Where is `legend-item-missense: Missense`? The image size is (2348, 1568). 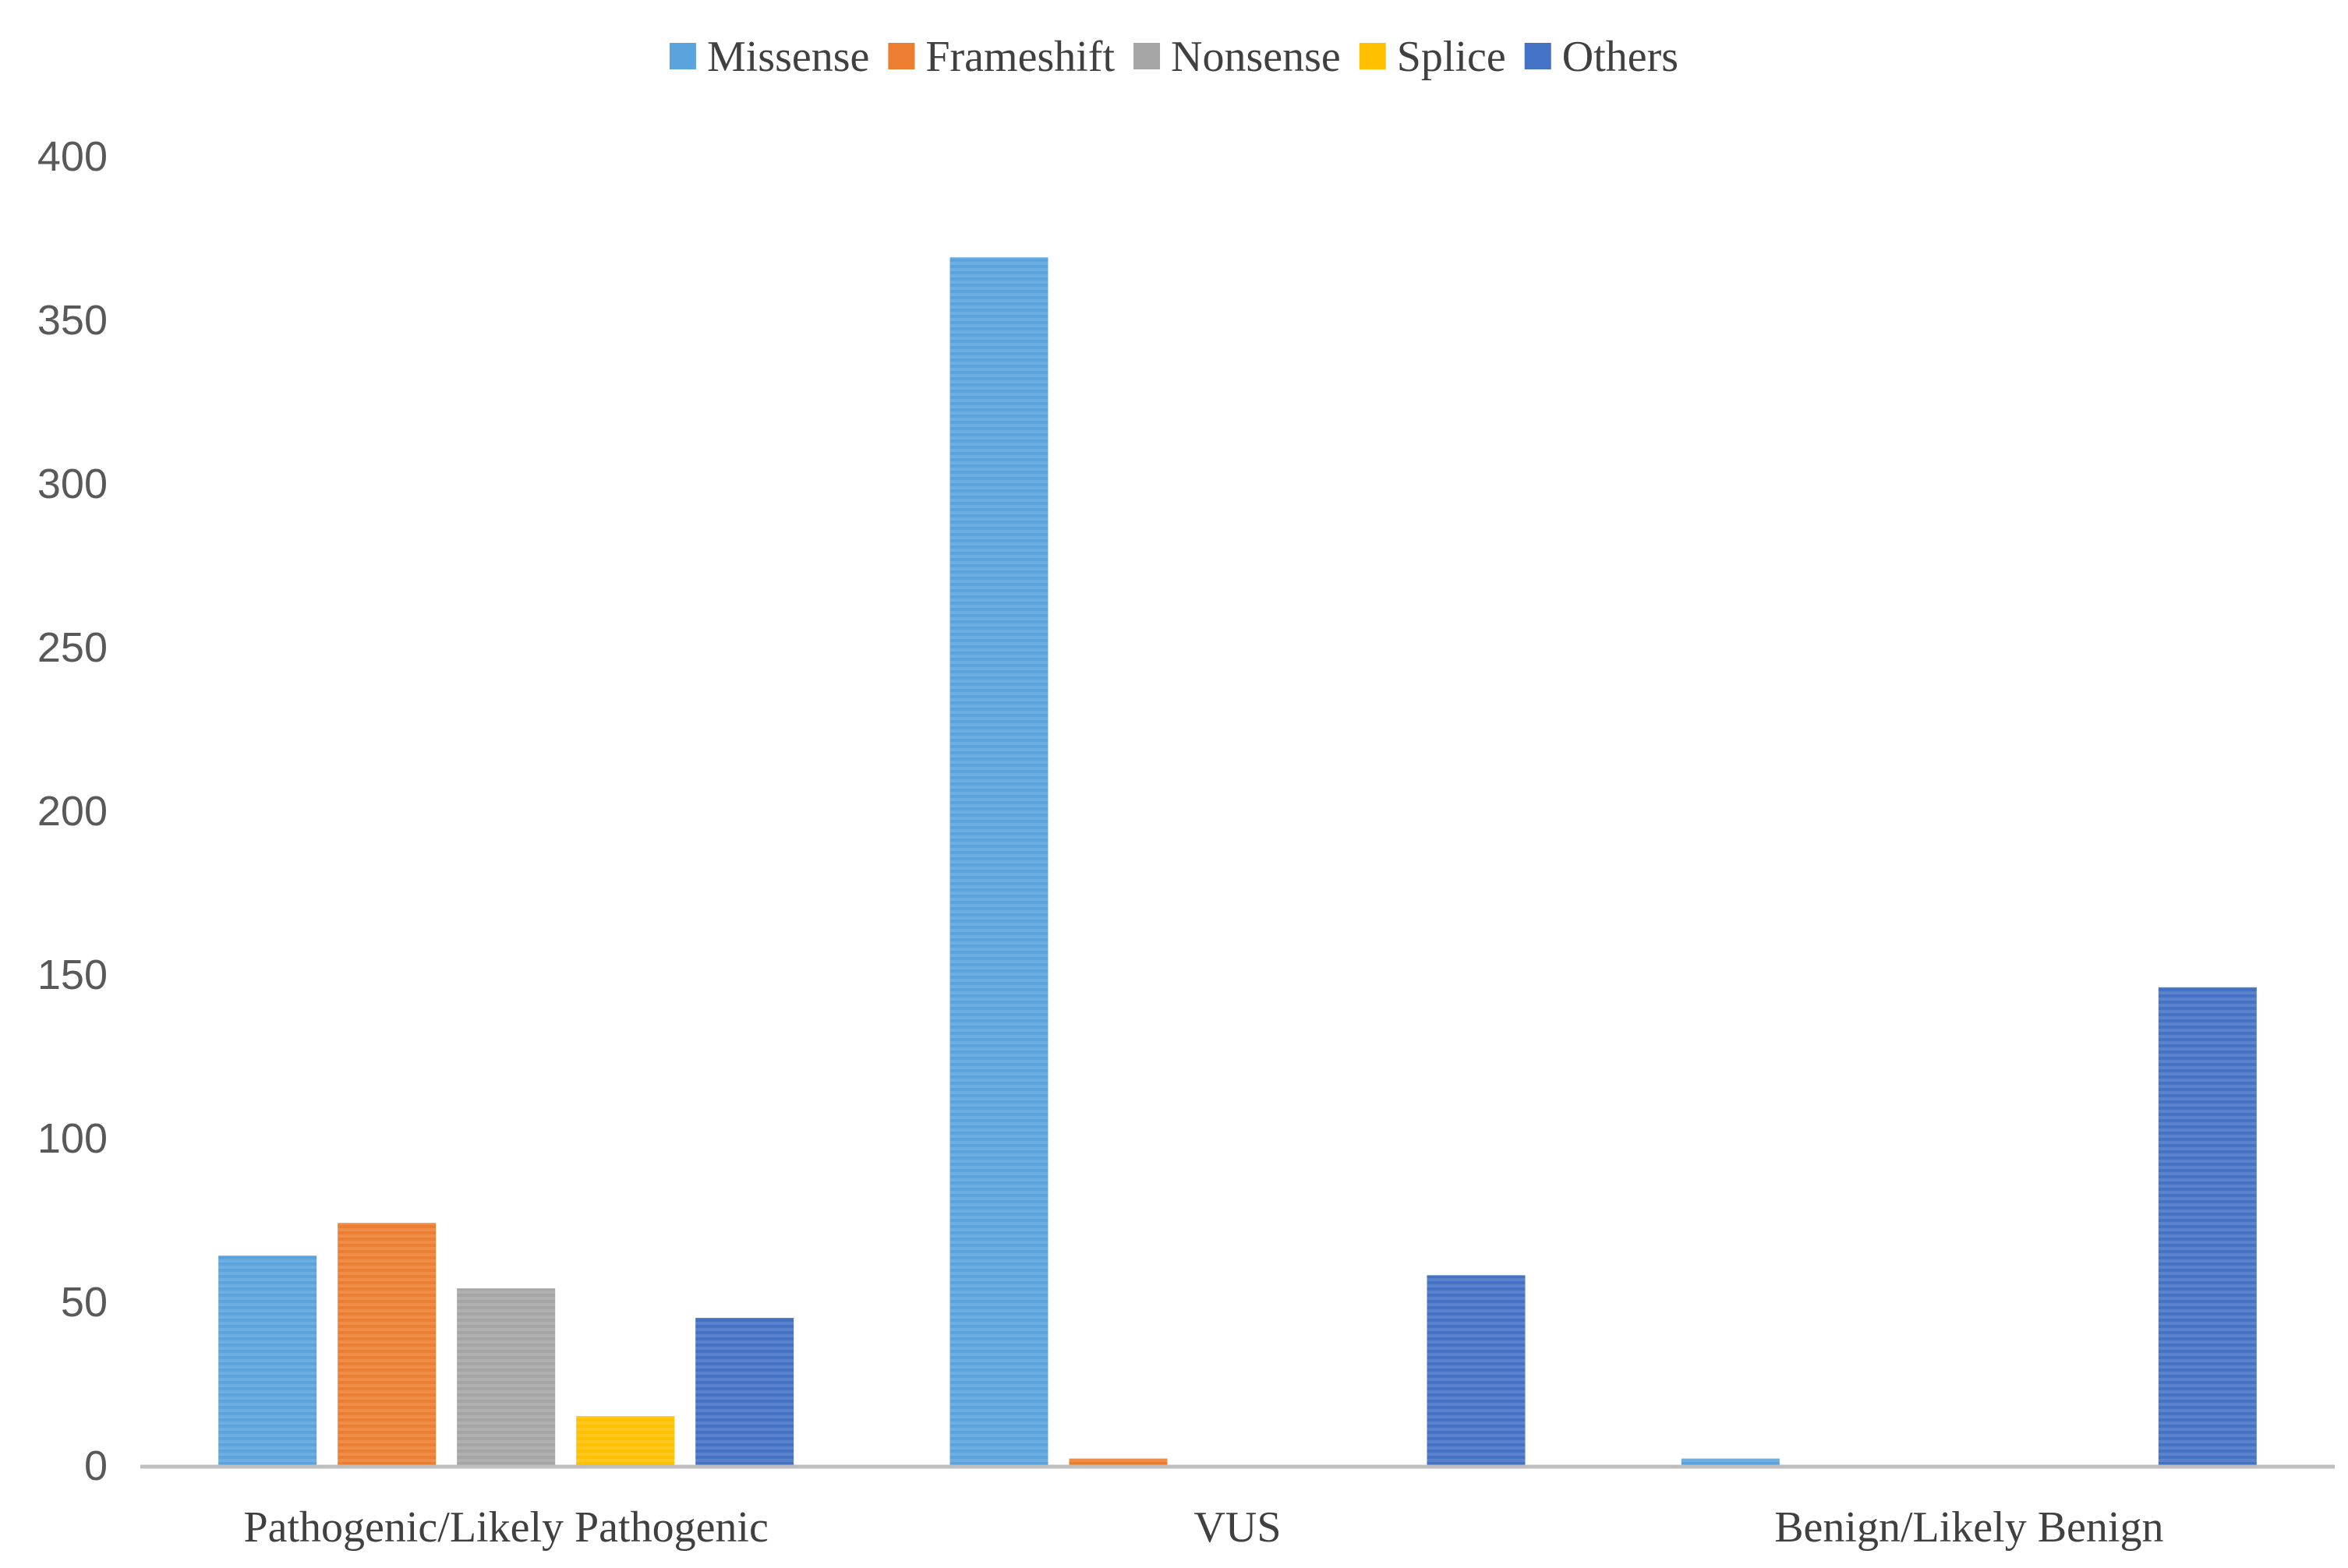 legend-item-missense: Missense is located at coordinates (769, 57).